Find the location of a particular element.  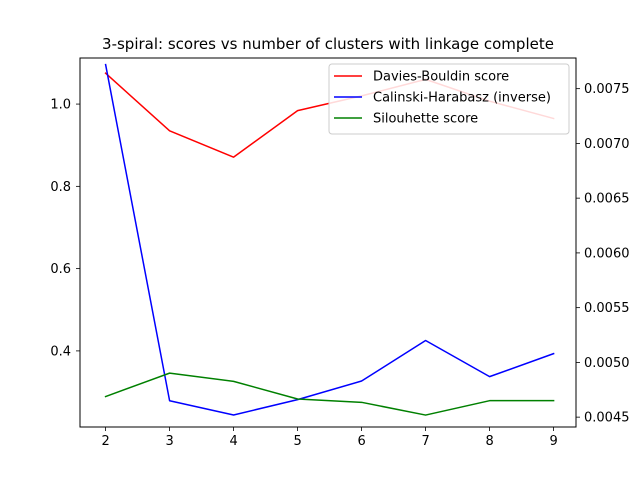

x-tick-label: 5 is located at coordinates (297, 441).